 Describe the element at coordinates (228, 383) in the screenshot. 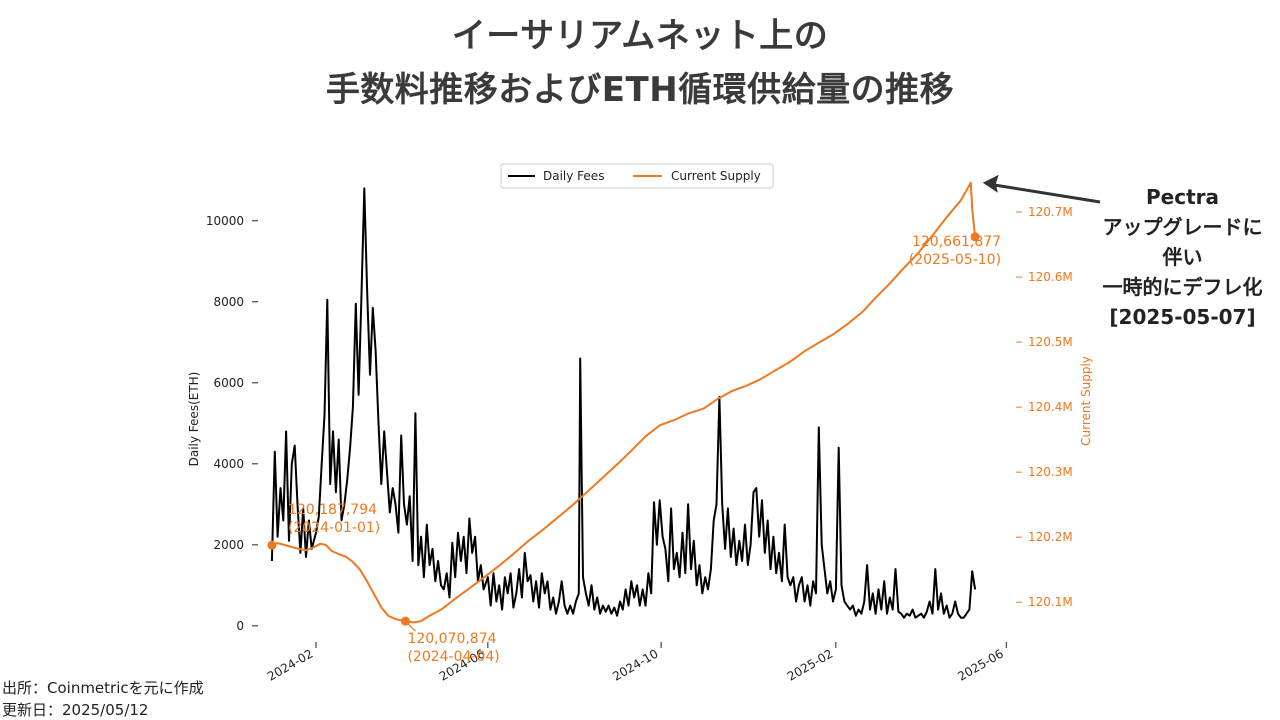

I see `y-left-tick-label: 6000` at that location.